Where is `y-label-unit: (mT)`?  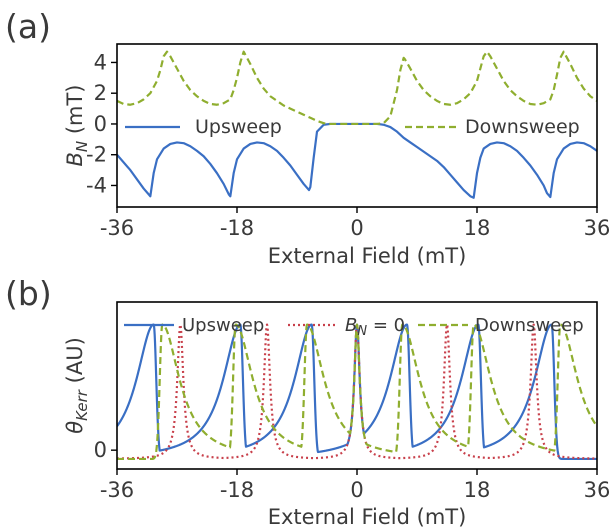 y-label-unit: (mT) is located at coordinates (75, 112).